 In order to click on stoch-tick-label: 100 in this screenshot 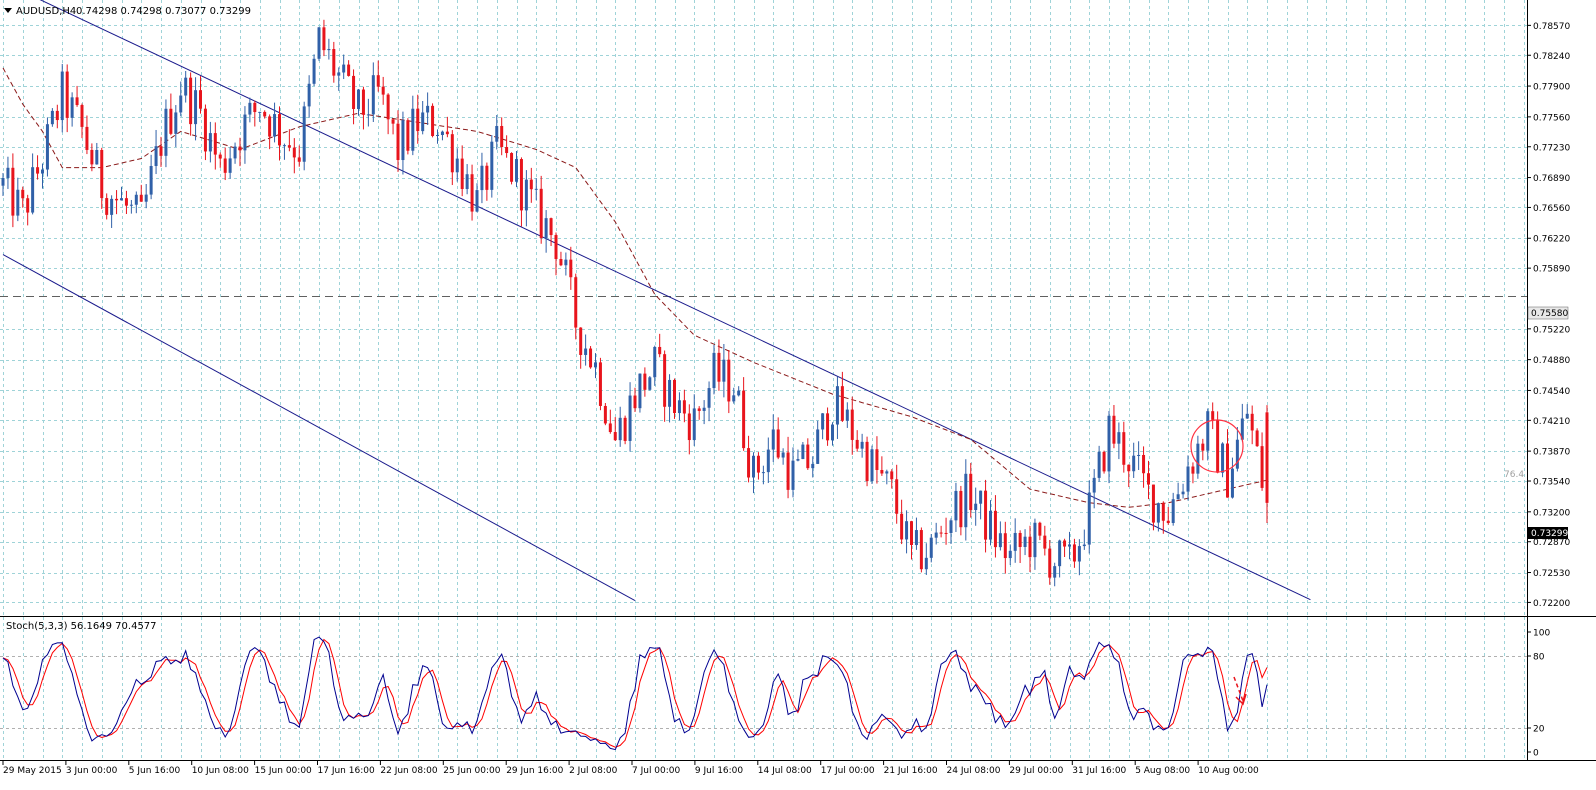, I will do `click(1541, 634)`.